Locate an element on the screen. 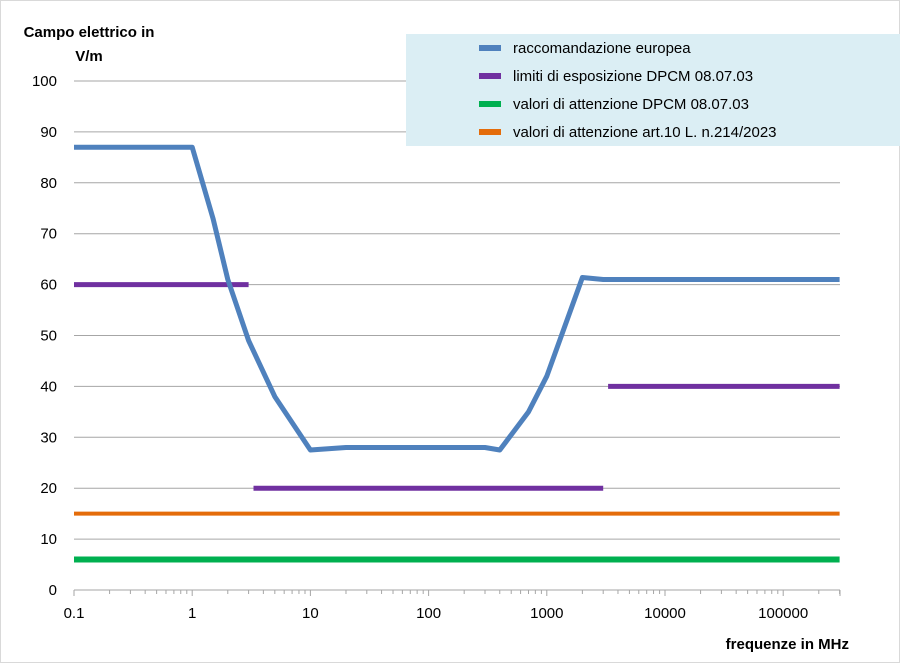 Image resolution: width=900 pixels, height=664 pixels. y-tick-label-80: 80 is located at coordinates (48, 183).